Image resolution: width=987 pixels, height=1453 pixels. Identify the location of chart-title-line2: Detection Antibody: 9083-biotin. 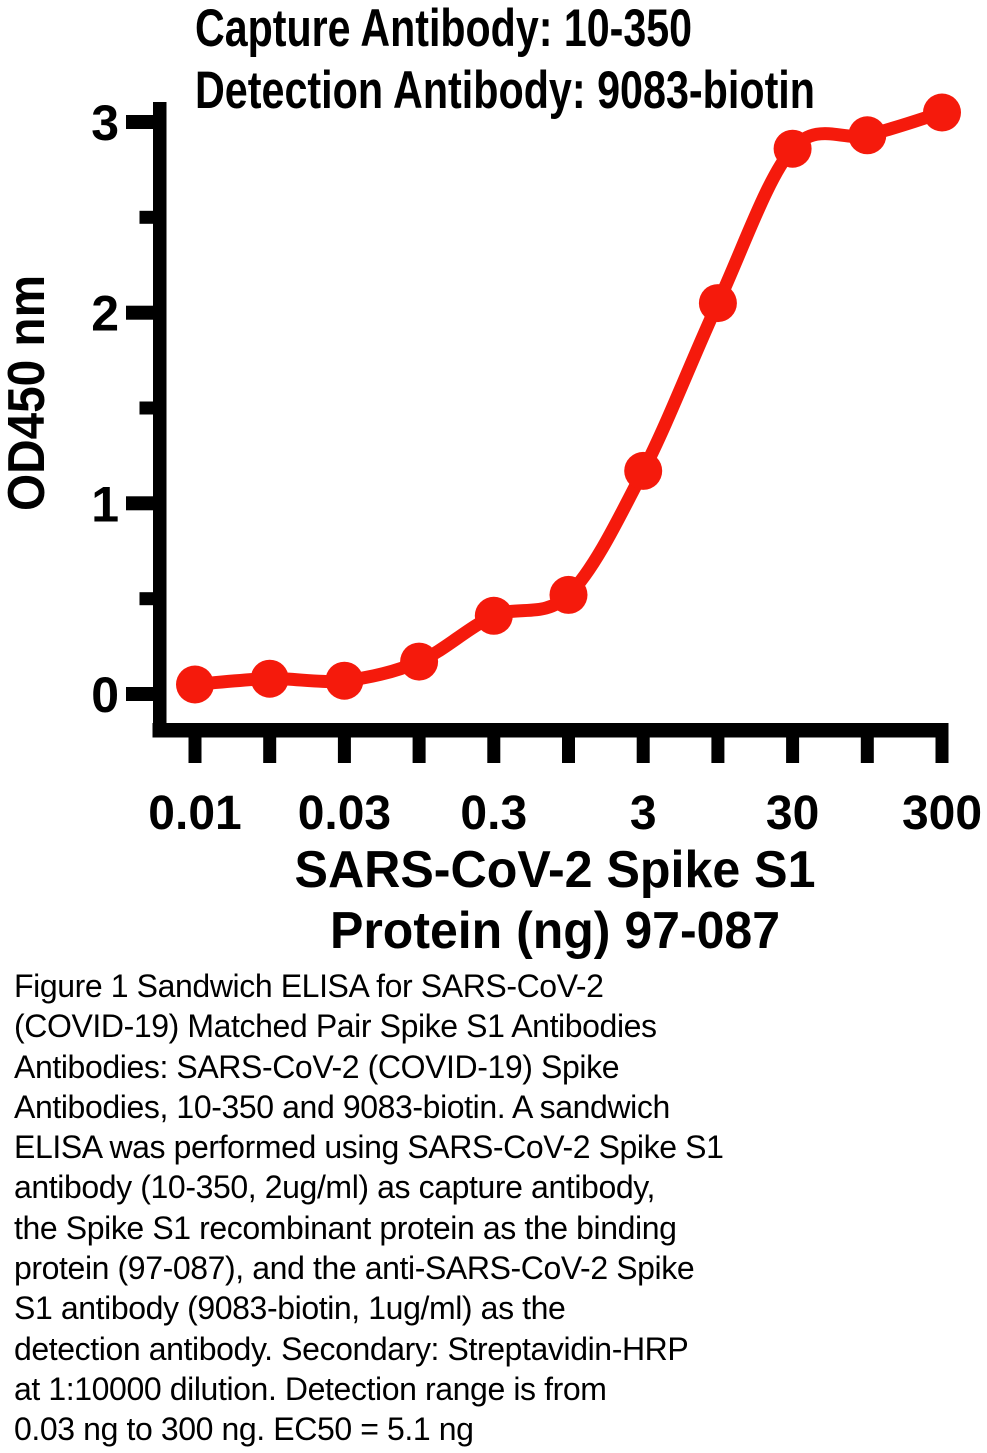
(505, 90).